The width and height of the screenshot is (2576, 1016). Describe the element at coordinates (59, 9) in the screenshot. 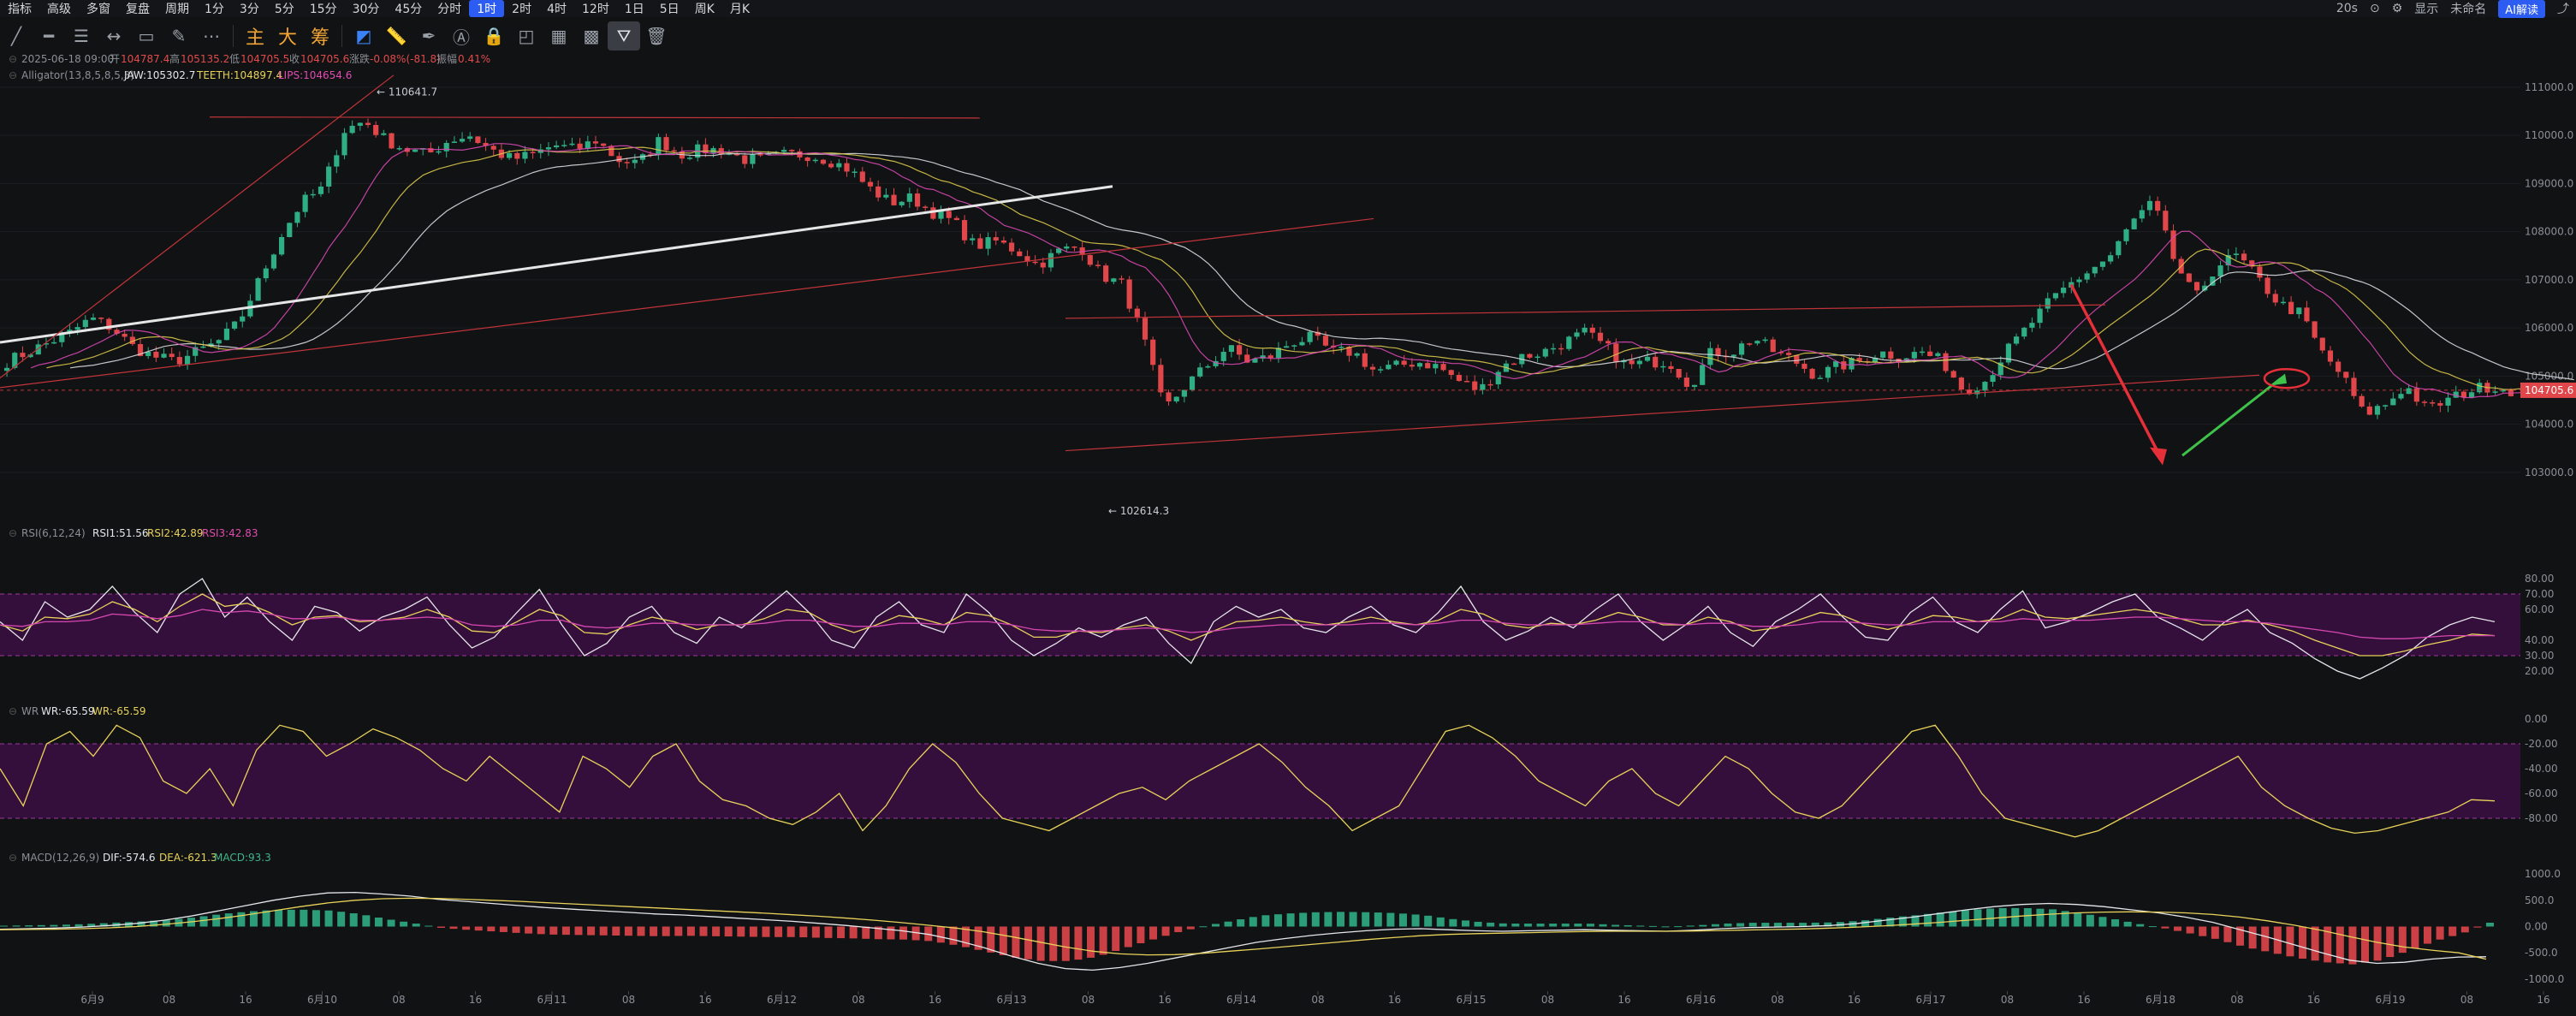

I see `menu-item-1: 高级` at that location.